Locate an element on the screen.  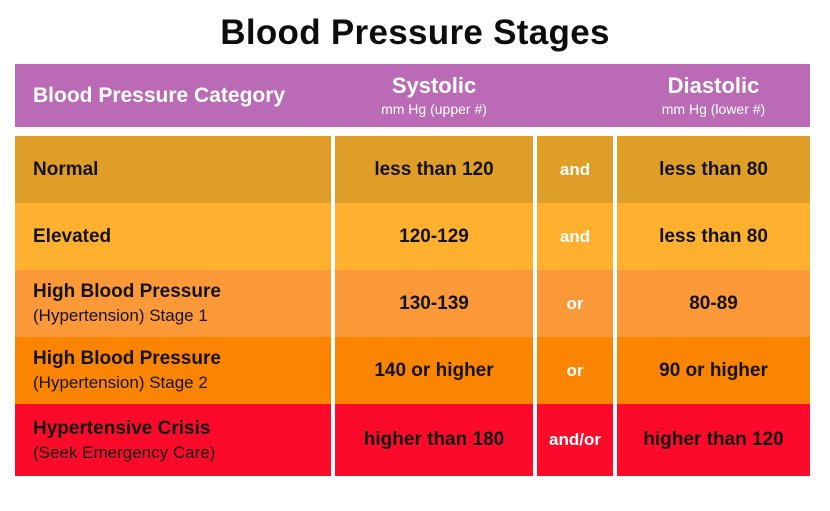
category-cell: Elevated is located at coordinates (173, 236).